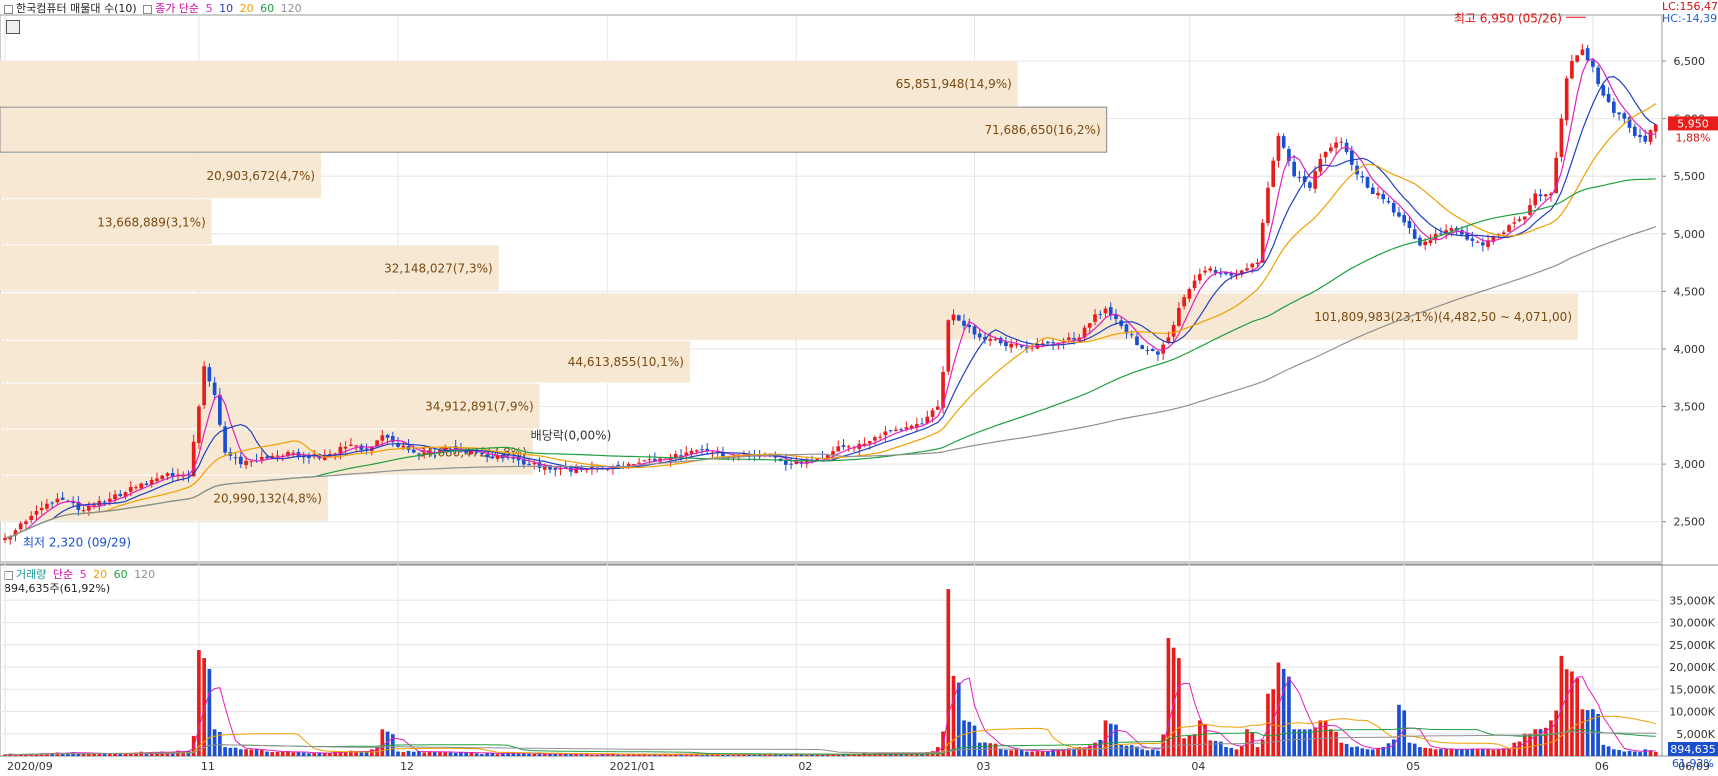  Describe the element at coordinates (1695, 734) in the screenshot. I see `volume-tick-label: 5,000K` at that location.